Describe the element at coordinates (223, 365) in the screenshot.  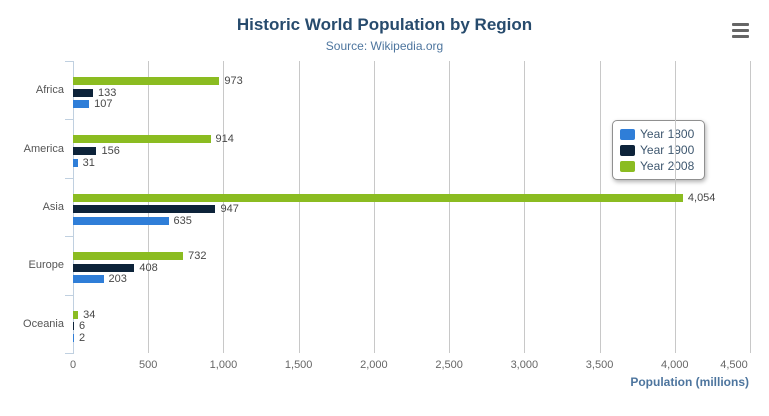
I see `x-axis-tick-label: 1,000` at that location.